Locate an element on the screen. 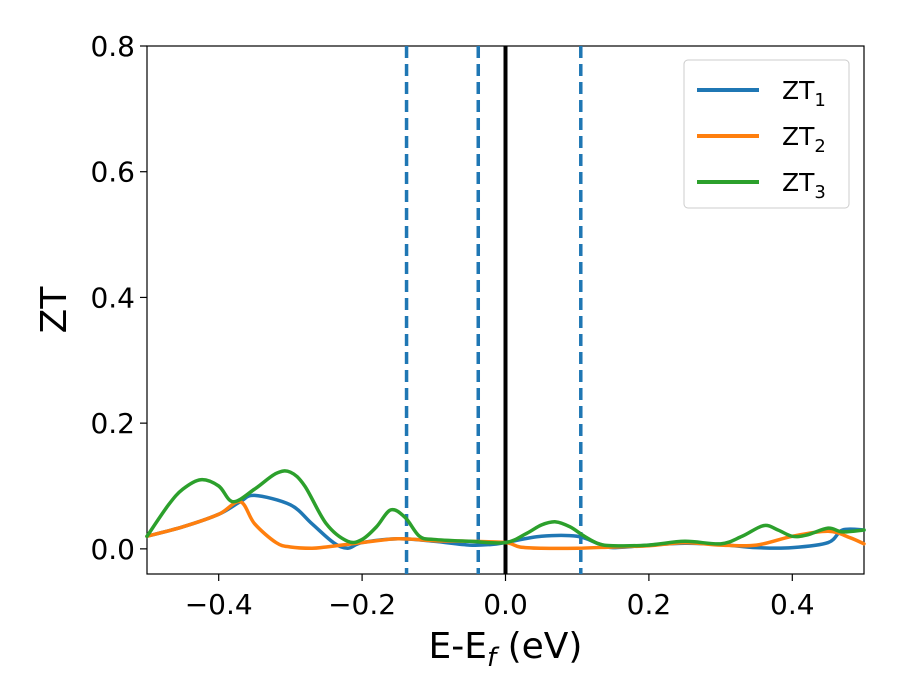  x-tick-label: −0.2 is located at coordinates (362, 604).